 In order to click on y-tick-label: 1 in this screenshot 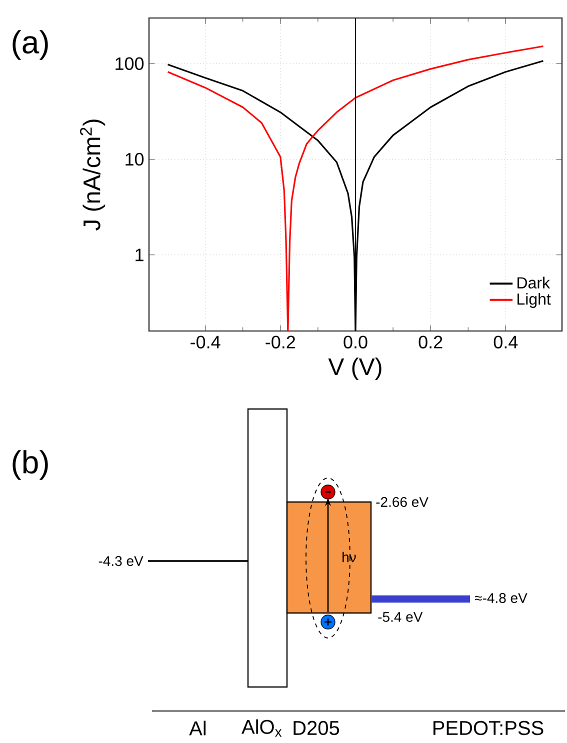, I will do `click(140, 255)`.